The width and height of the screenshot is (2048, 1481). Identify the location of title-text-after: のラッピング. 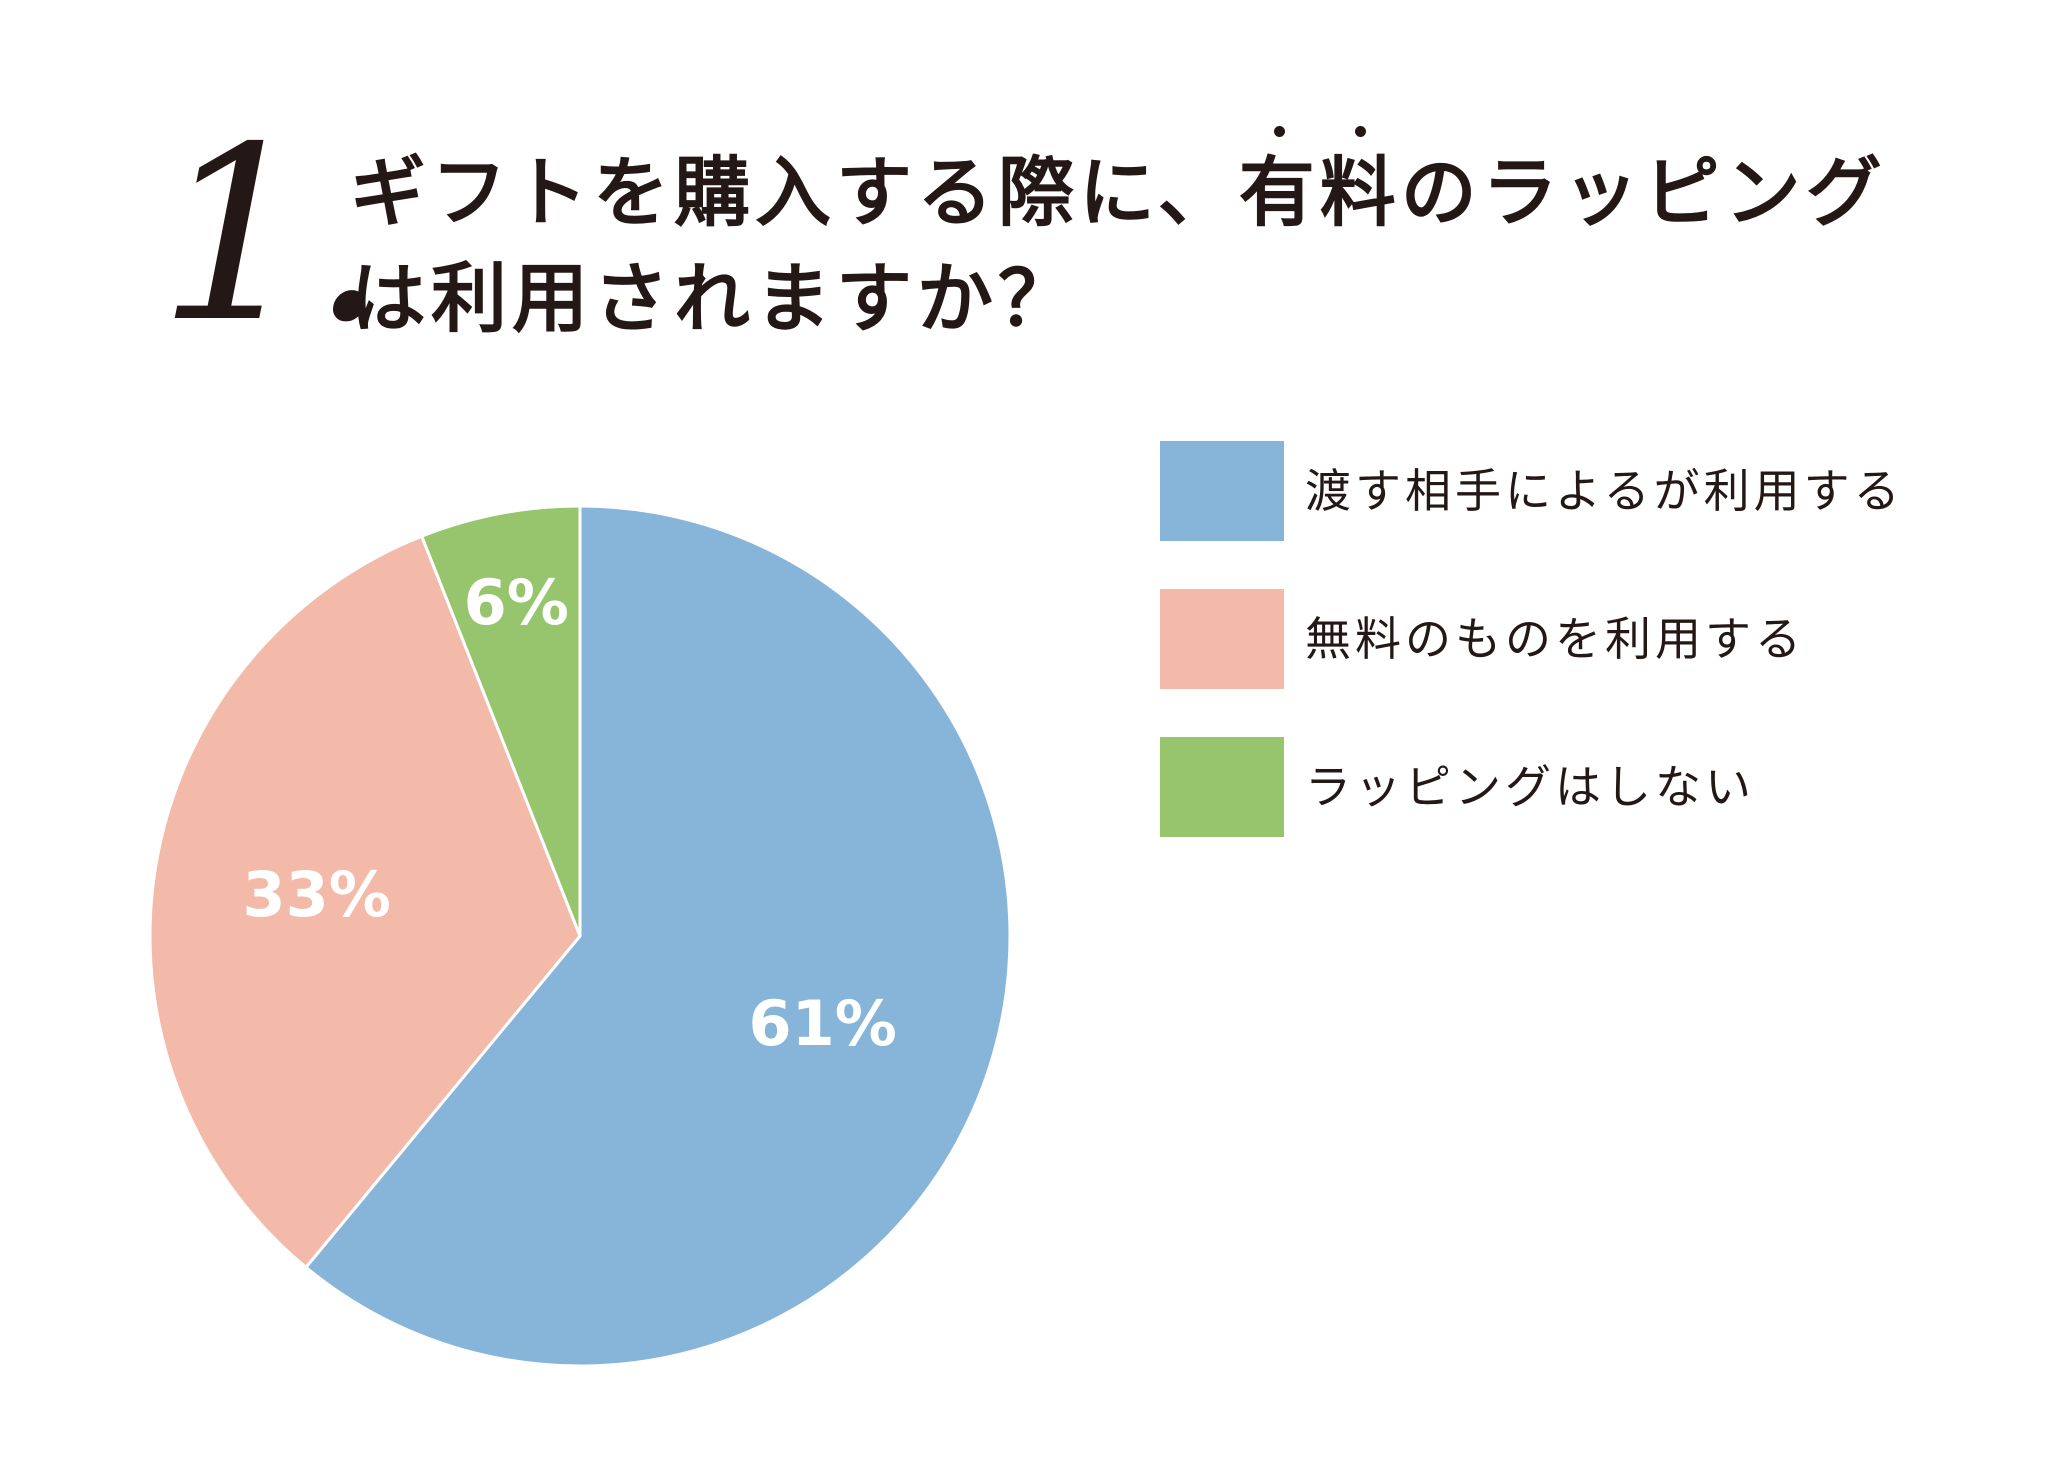
(1643, 192).